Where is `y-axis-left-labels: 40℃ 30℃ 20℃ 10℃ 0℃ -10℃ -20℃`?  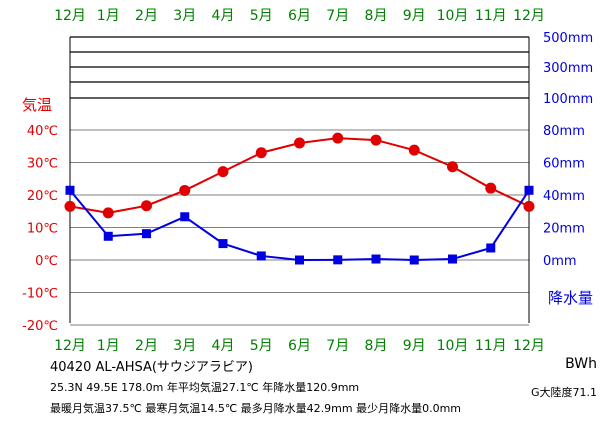 y-axis-left-labels: 40℃ 30℃ 20℃ 10℃ 0℃ -10℃ -20℃ is located at coordinates (40, 229).